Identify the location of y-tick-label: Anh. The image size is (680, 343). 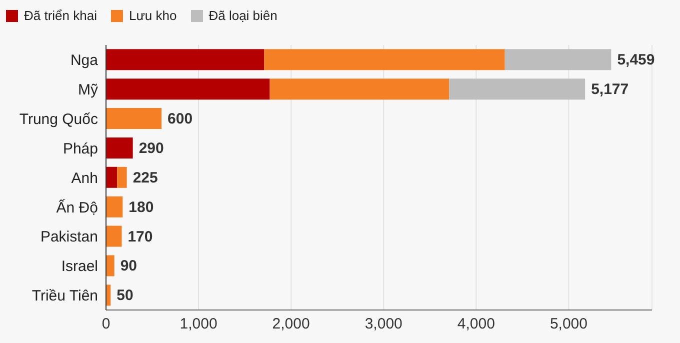
(84, 178).